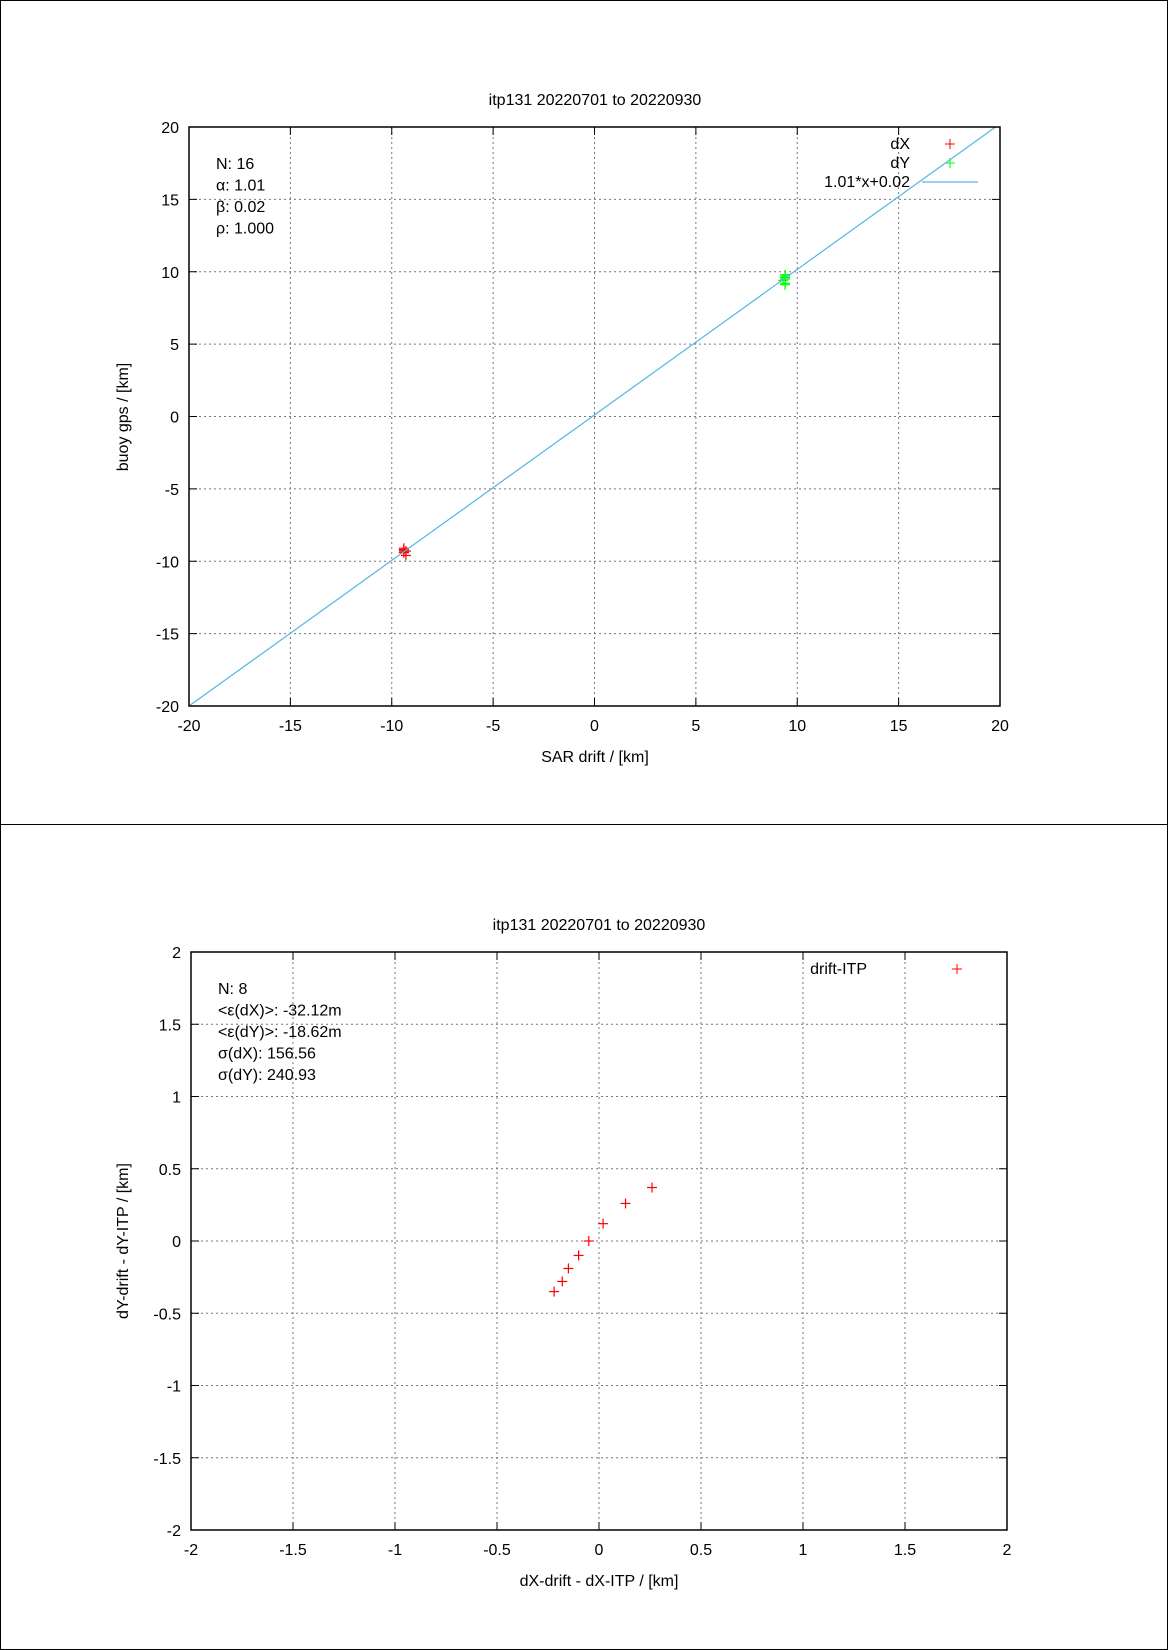 This screenshot has width=1168, height=1650. What do you see at coordinates (493, 726) in the screenshot?
I see `x-tick-label: -5` at bounding box center [493, 726].